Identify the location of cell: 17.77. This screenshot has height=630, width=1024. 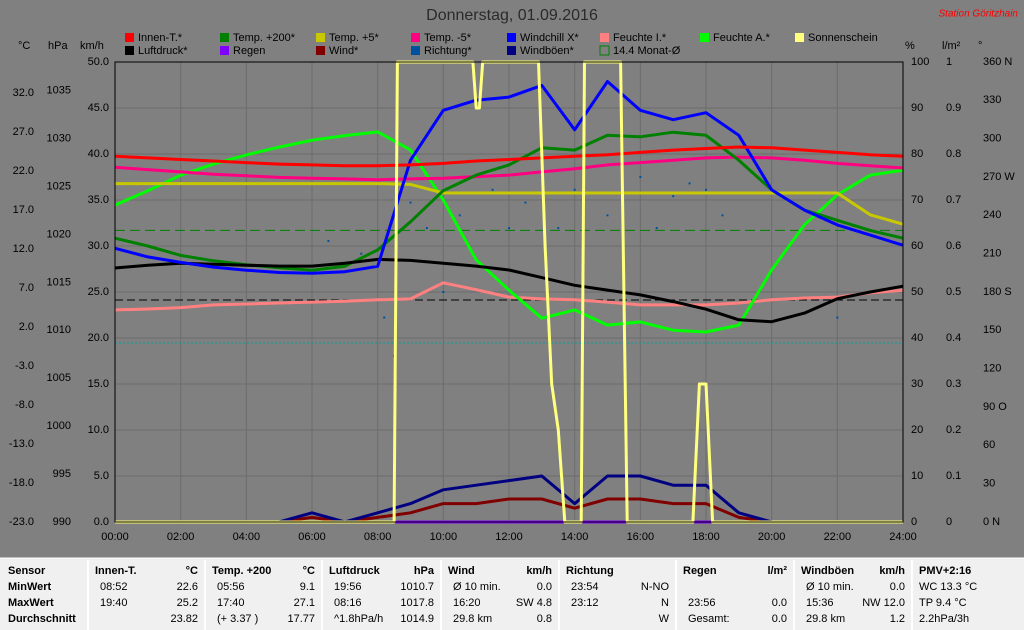
(301, 619).